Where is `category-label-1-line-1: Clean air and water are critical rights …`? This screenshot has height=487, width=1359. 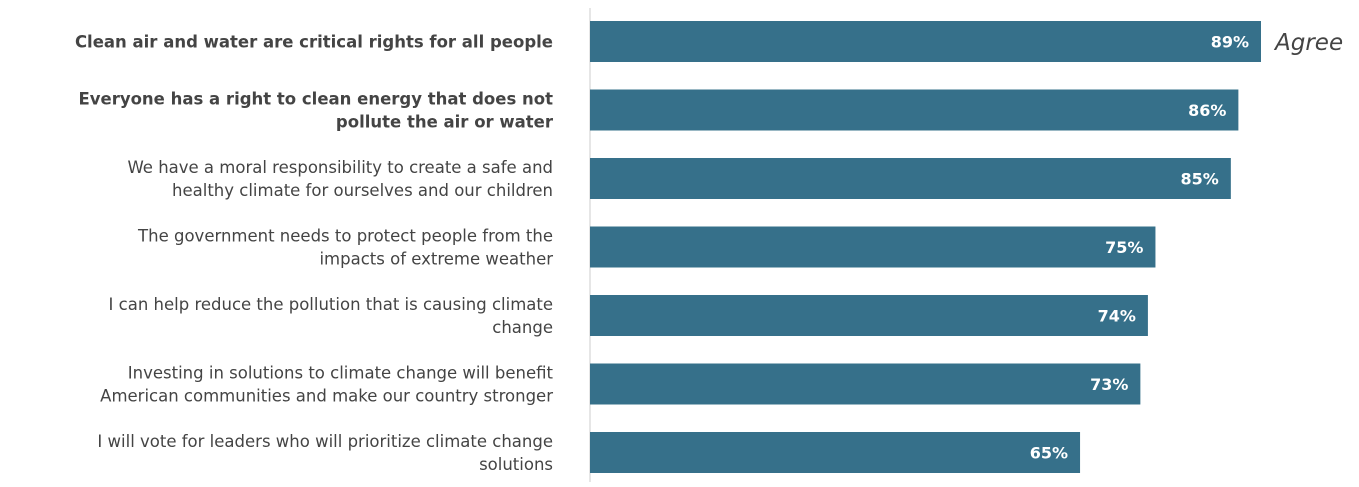
category-label-1-line-1: Clean air and water are critical rights … is located at coordinates (314, 42).